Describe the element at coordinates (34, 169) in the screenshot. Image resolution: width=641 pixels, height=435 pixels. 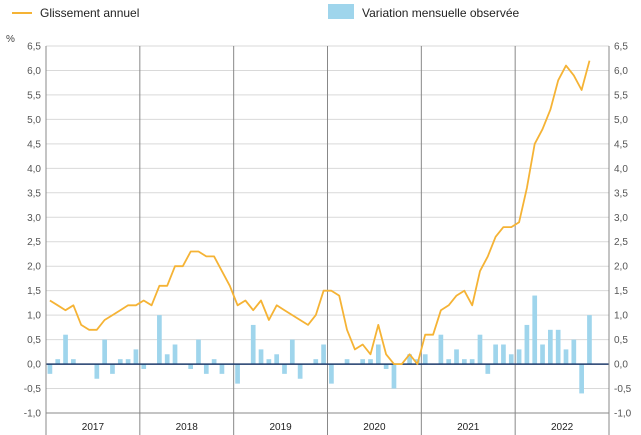
I see `y-tick-label-left: 4,0` at that location.